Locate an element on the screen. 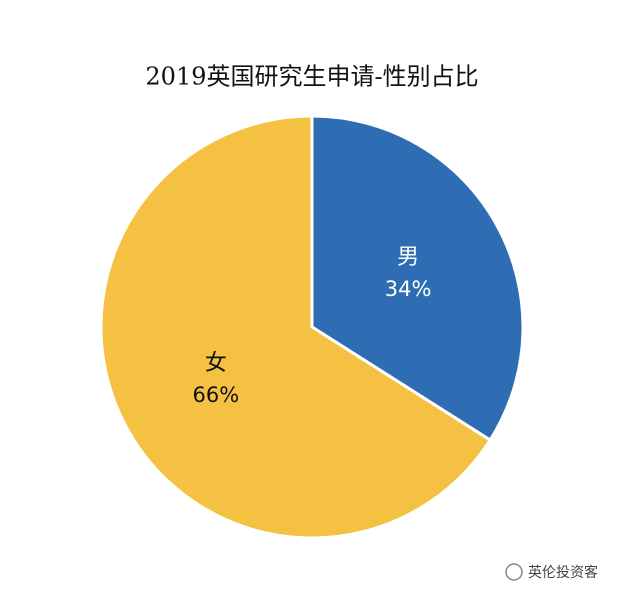 This screenshot has width=624, height=600. slice-value-label: 34% is located at coordinates (408, 289).